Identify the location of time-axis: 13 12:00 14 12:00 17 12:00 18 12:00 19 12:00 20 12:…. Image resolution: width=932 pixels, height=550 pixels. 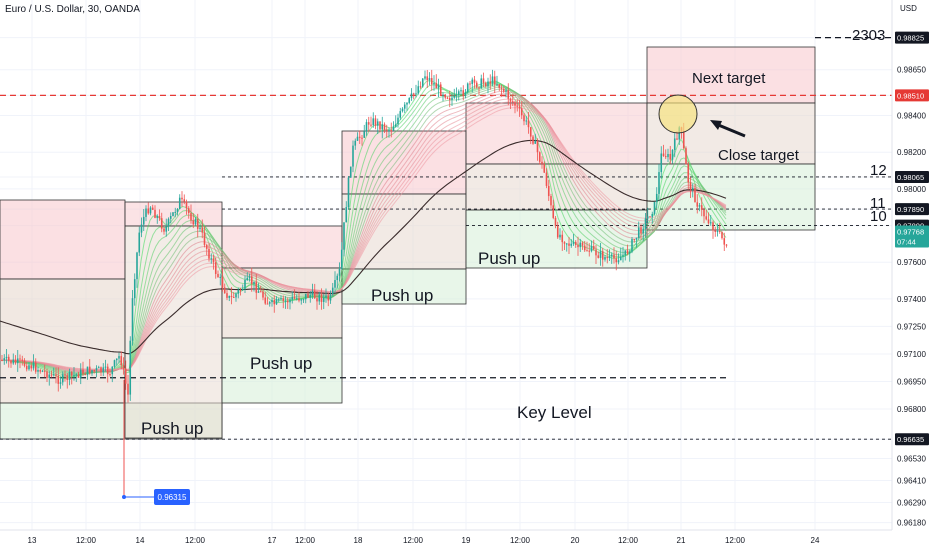
(424, 540).